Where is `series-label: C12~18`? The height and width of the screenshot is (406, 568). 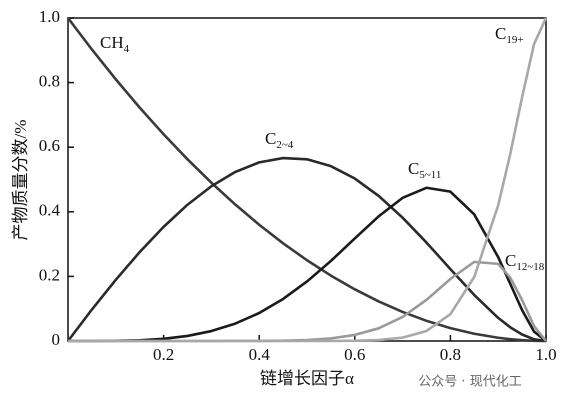 series-label: C12~18 is located at coordinates (525, 262).